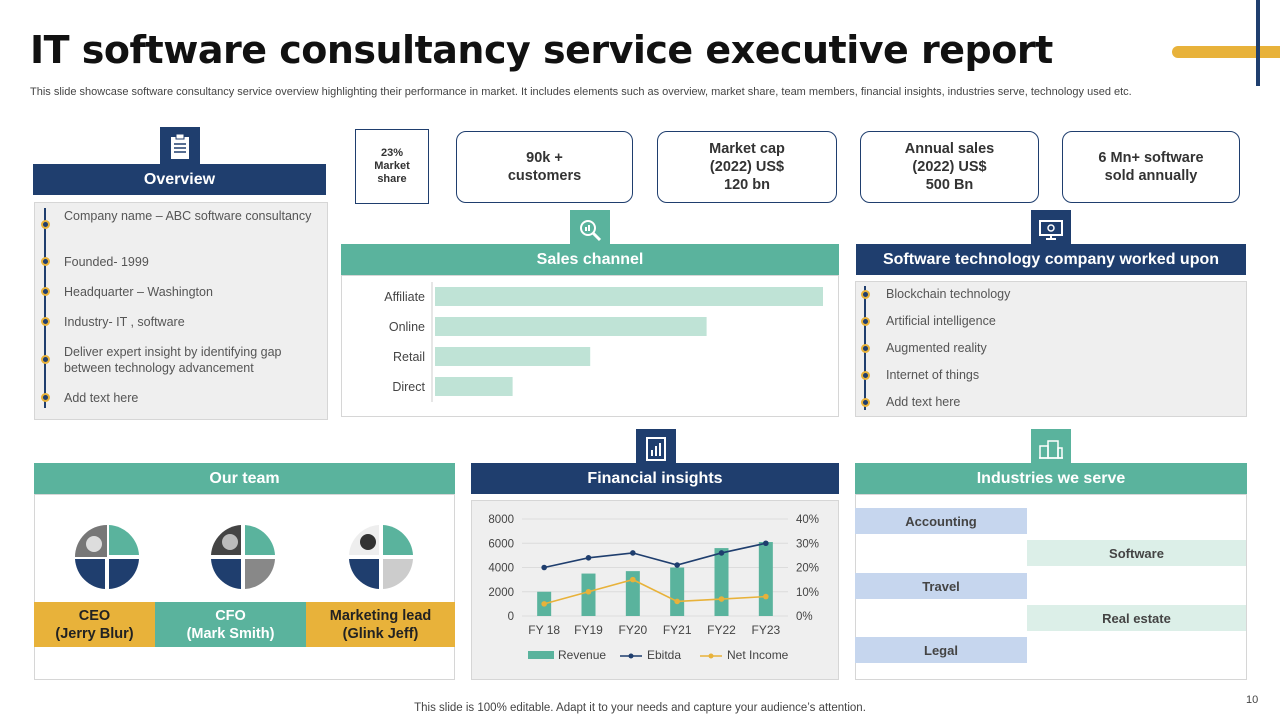 Image resolution: width=1280 pixels, height=720 pixels. Describe the element at coordinates (941, 586) in the screenshot. I see `industry-item: Travel` at that location.